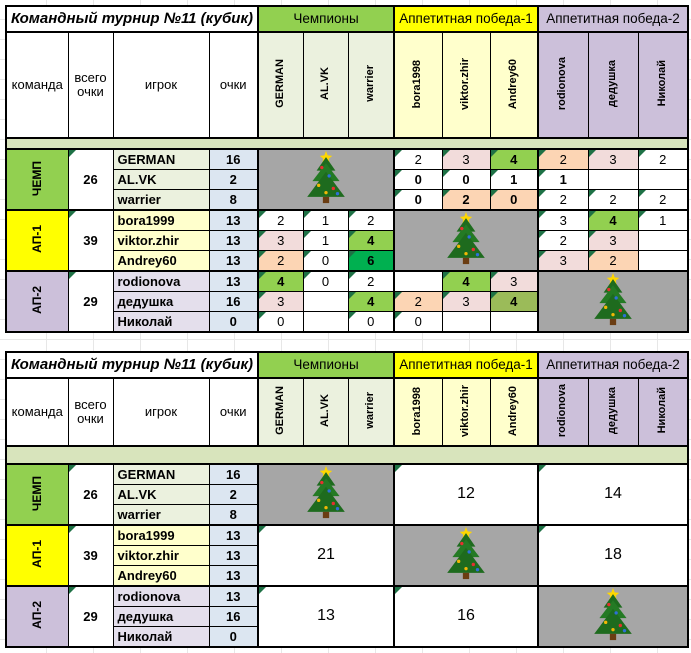  What do you see at coordinates (613, 555) in the screenshot?
I see `team-score-cell: 18` at bounding box center [613, 555].